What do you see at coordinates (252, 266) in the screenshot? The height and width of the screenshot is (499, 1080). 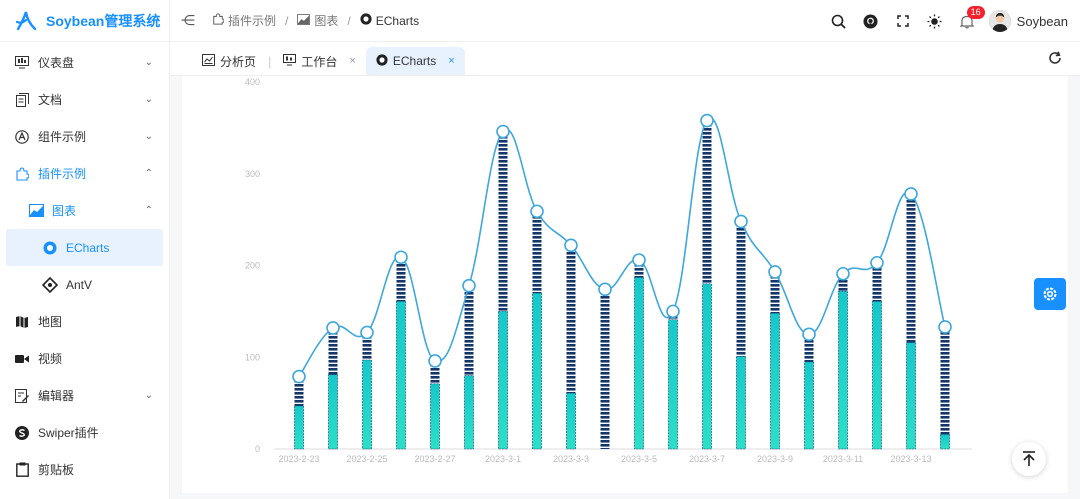 I see `y-tick-label: 200` at bounding box center [252, 266].